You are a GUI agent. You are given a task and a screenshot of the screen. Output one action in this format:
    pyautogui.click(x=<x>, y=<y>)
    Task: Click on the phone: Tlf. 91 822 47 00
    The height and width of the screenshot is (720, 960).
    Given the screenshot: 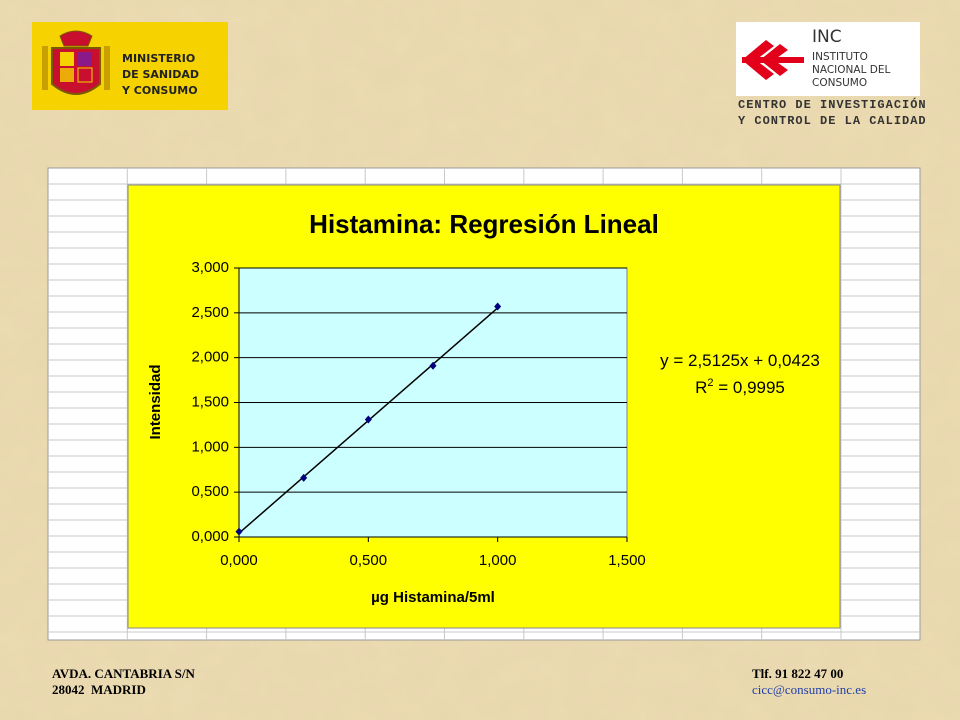 What is the action you would take?
    pyautogui.click(x=797, y=673)
    